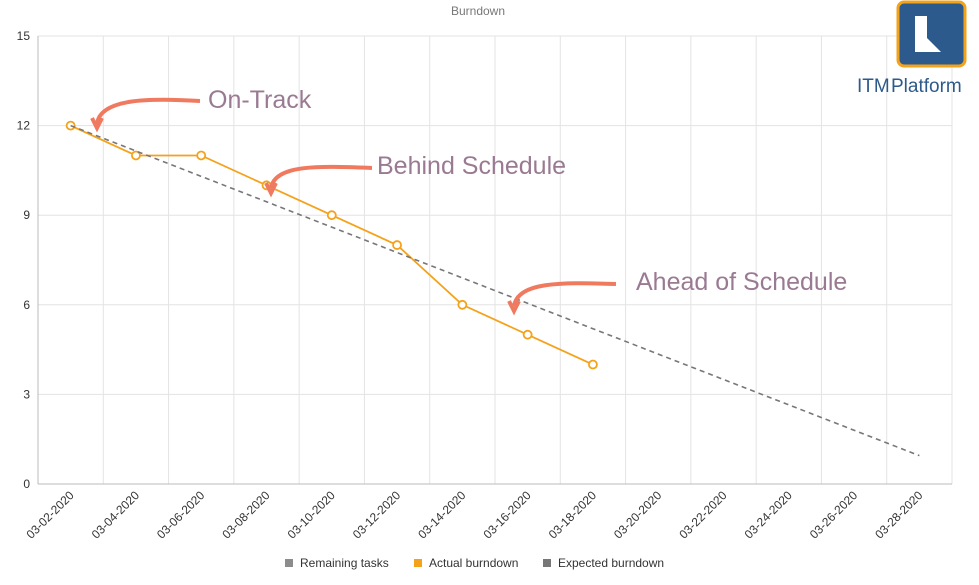 Image resolution: width=979 pixels, height=585 pixels. I want to click on x-tick-label: 03-10-2020, so click(312, 515).